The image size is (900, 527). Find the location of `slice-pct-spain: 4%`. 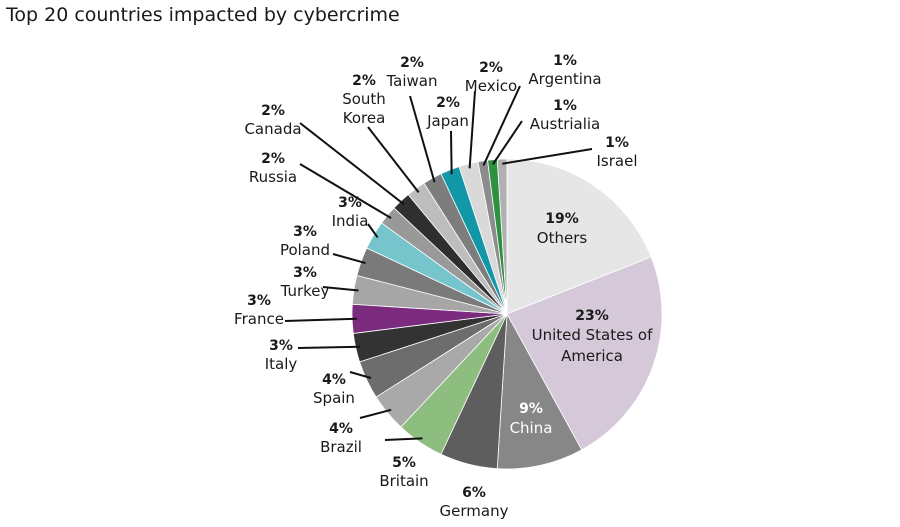

slice-pct-spain: 4% is located at coordinates (334, 380).